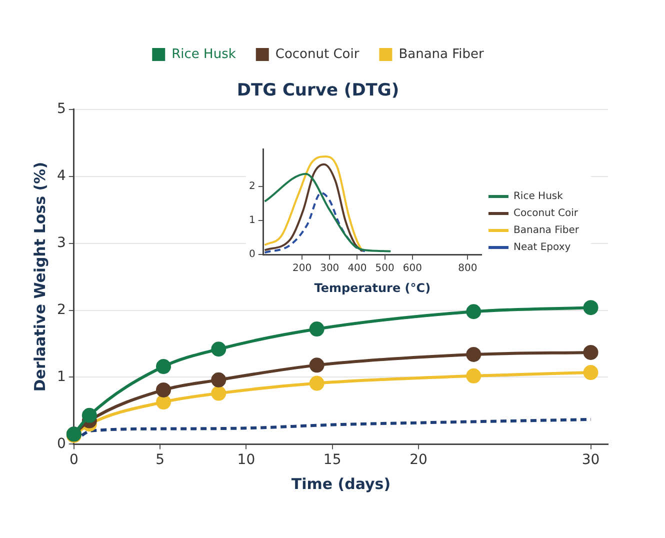 Image resolution: width=665 pixels, height=538 pixels. What do you see at coordinates (302, 268) in the screenshot?
I see `x-tick-label: 200` at bounding box center [302, 268].